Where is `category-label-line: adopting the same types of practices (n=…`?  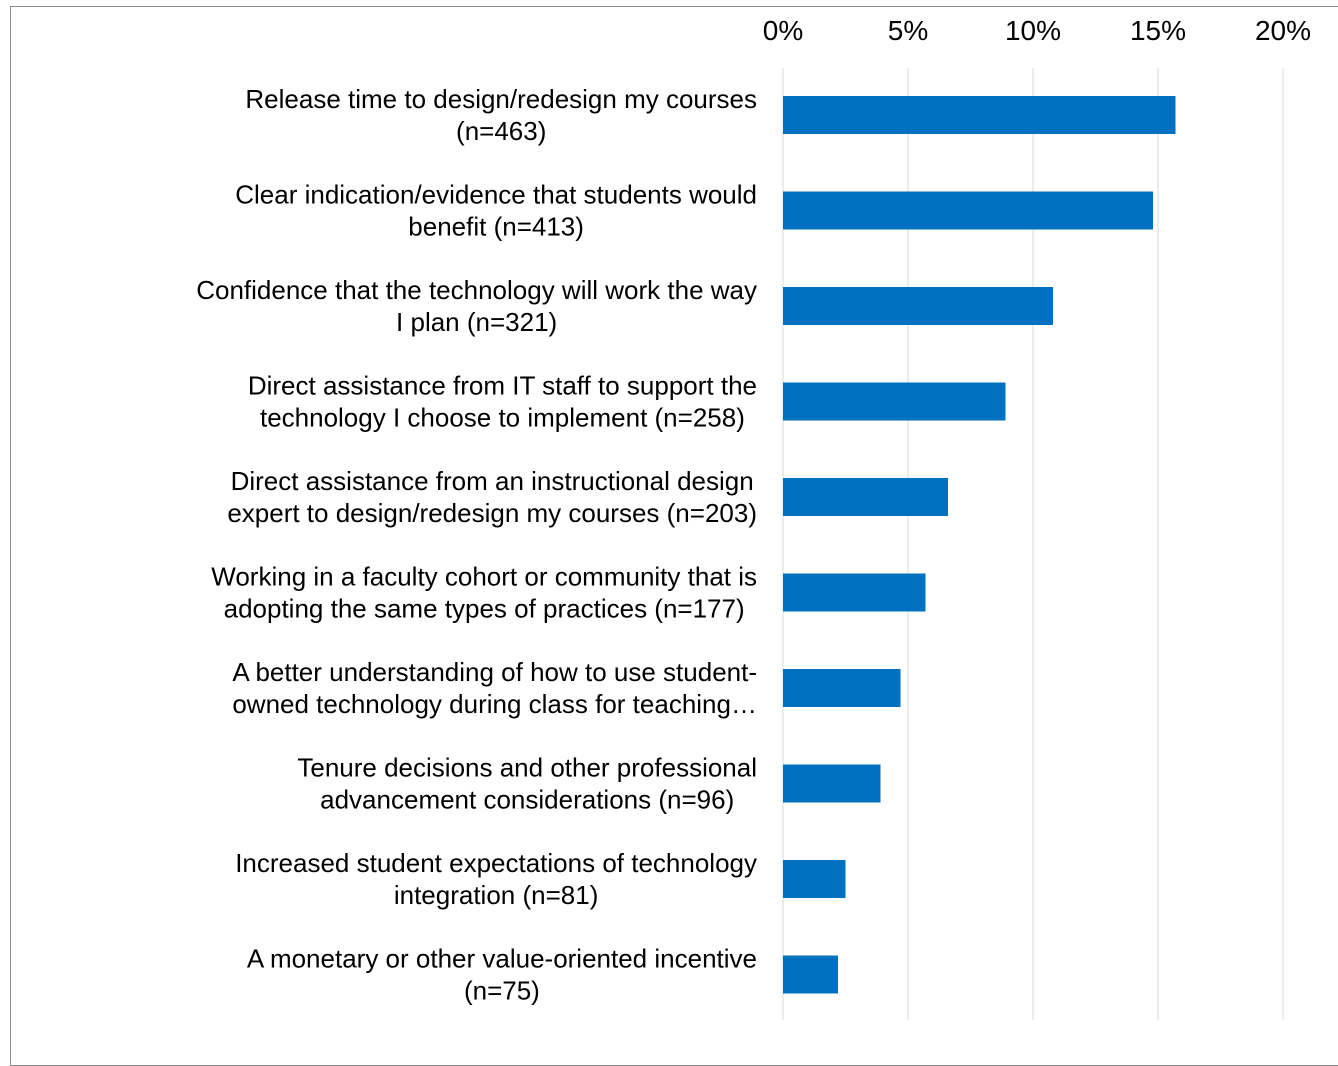 category-label-line: adopting the same types of practices (n=… is located at coordinates (484, 609).